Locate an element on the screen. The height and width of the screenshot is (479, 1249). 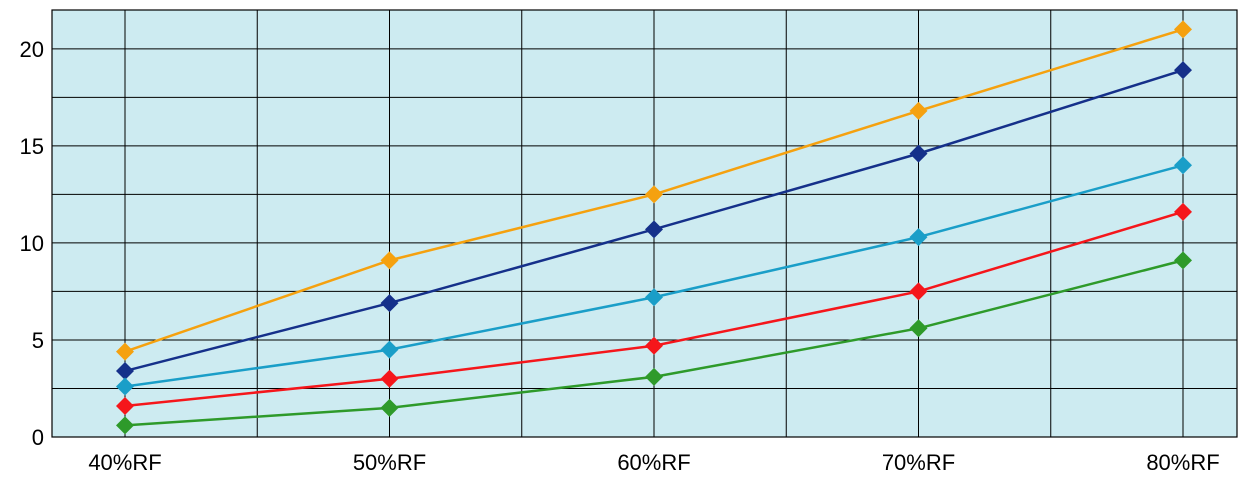
y-axis-labels: 0 5 10 15 20 is located at coordinates (32, 243).